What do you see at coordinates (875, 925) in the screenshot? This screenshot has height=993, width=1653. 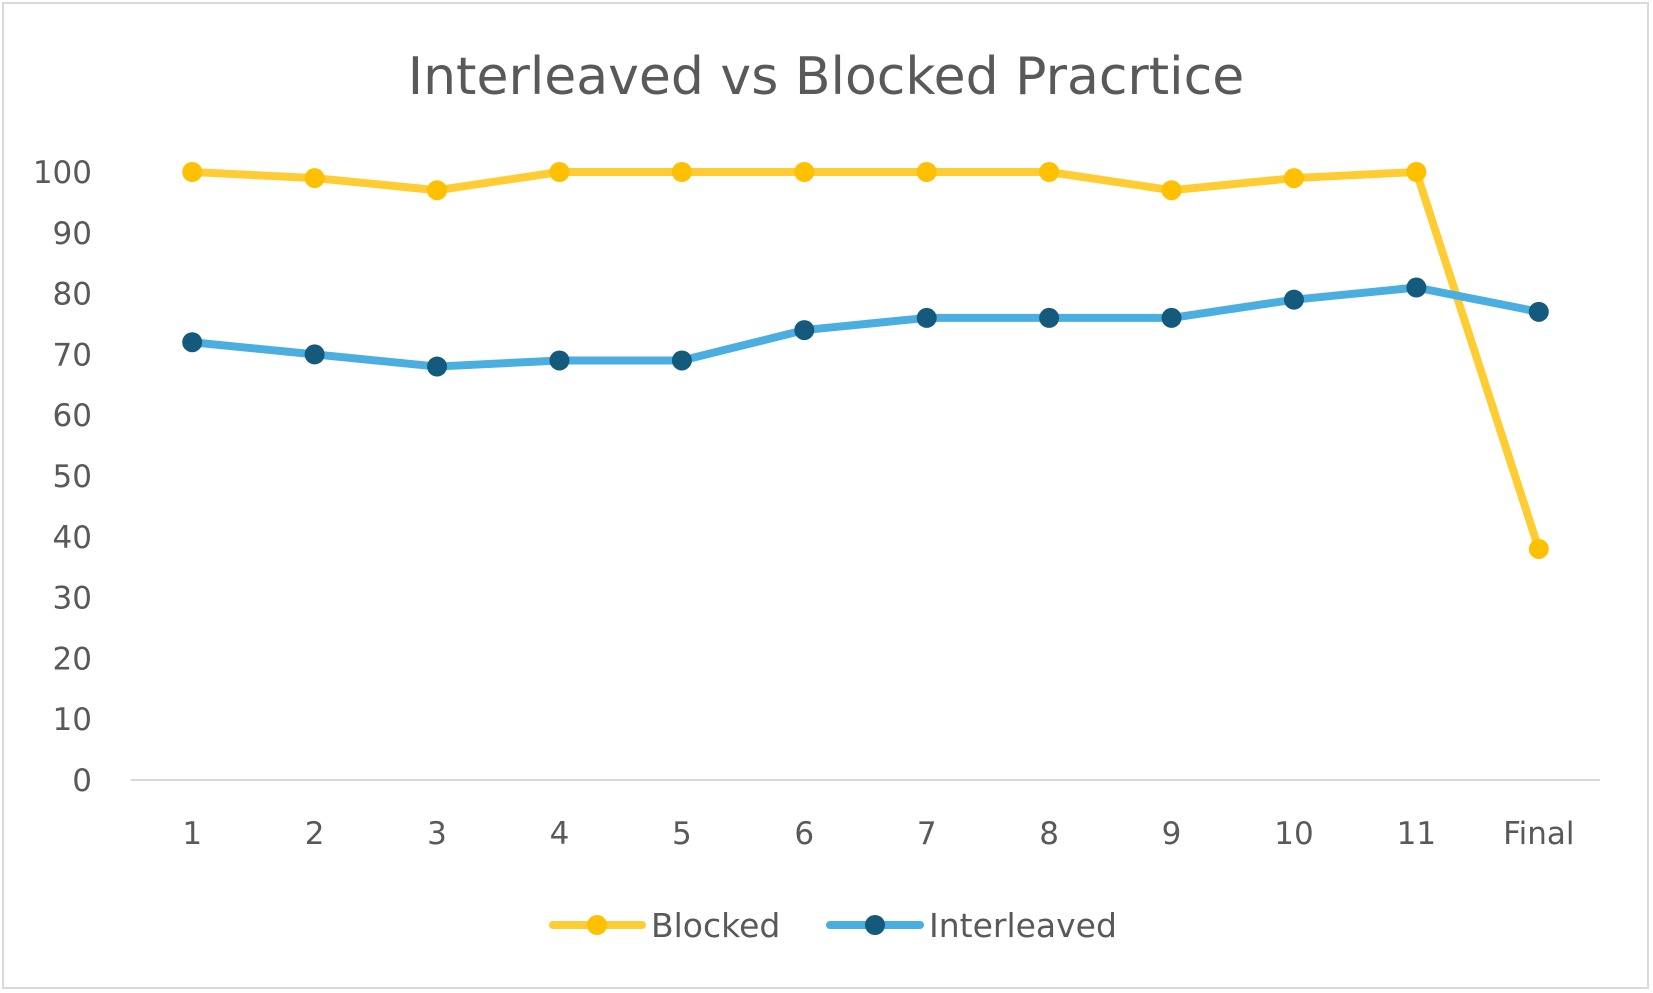 I see `legend-marker-interleaved` at bounding box center [875, 925].